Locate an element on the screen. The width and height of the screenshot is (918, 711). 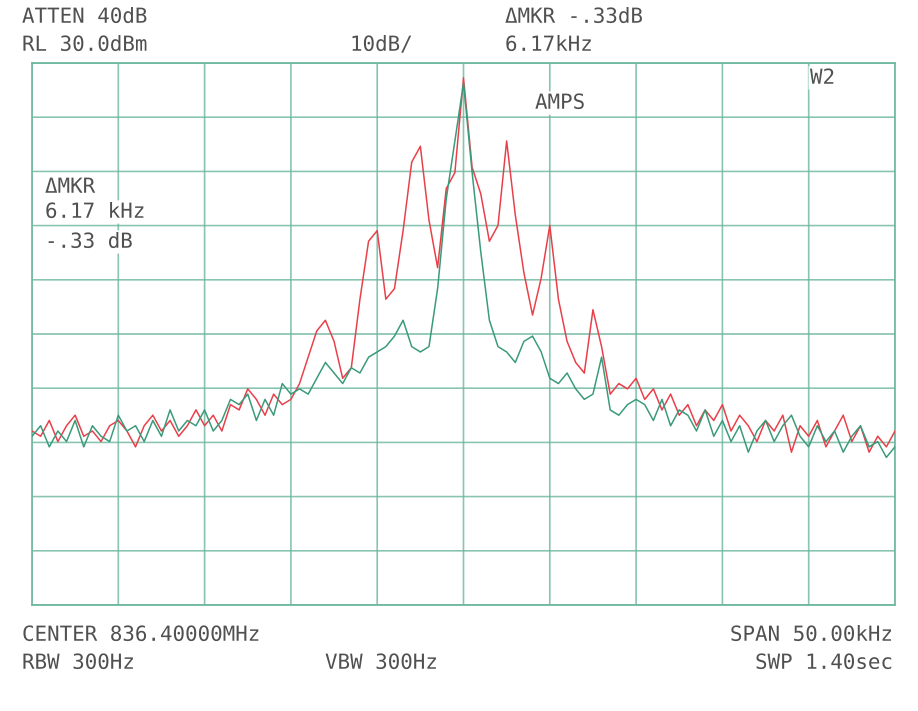
annotation: W2 is located at coordinates (822, 76).